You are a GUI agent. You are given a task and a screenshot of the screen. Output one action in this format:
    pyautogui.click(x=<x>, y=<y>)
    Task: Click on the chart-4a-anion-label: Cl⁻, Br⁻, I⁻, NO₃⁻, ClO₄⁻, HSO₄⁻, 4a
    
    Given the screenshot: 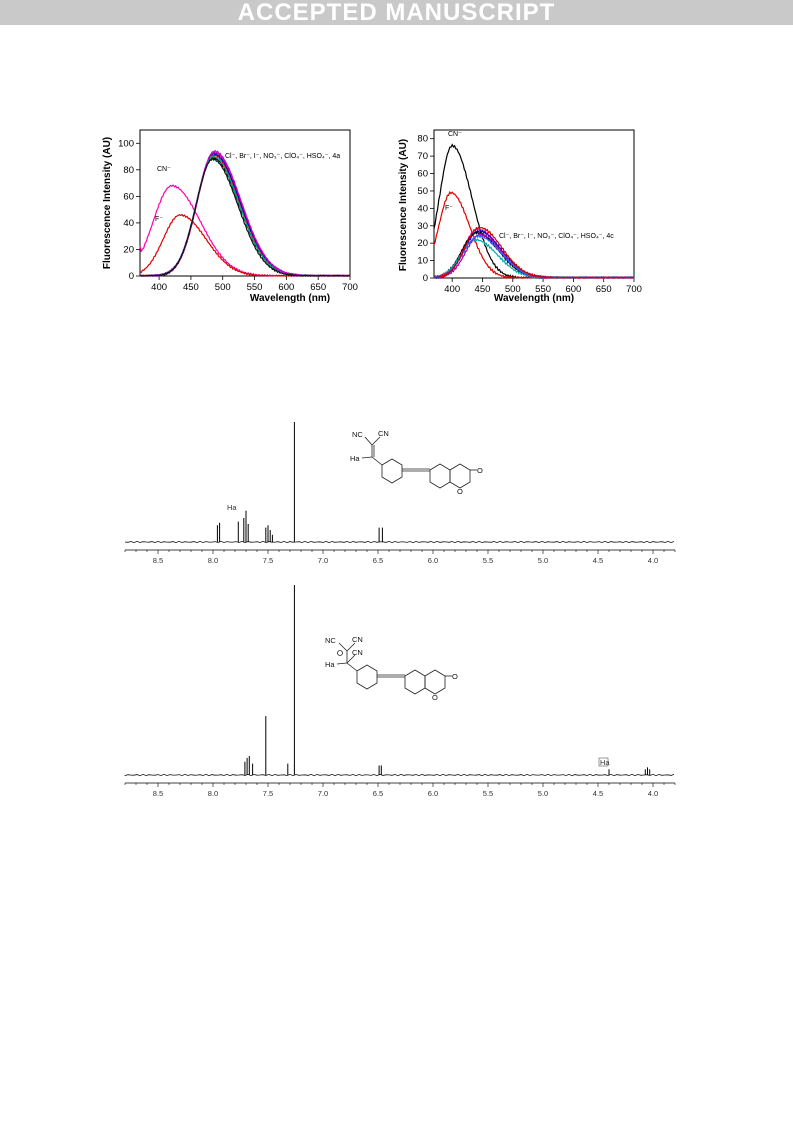 What is the action you would take?
    pyautogui.click(x=282, y=156)
    